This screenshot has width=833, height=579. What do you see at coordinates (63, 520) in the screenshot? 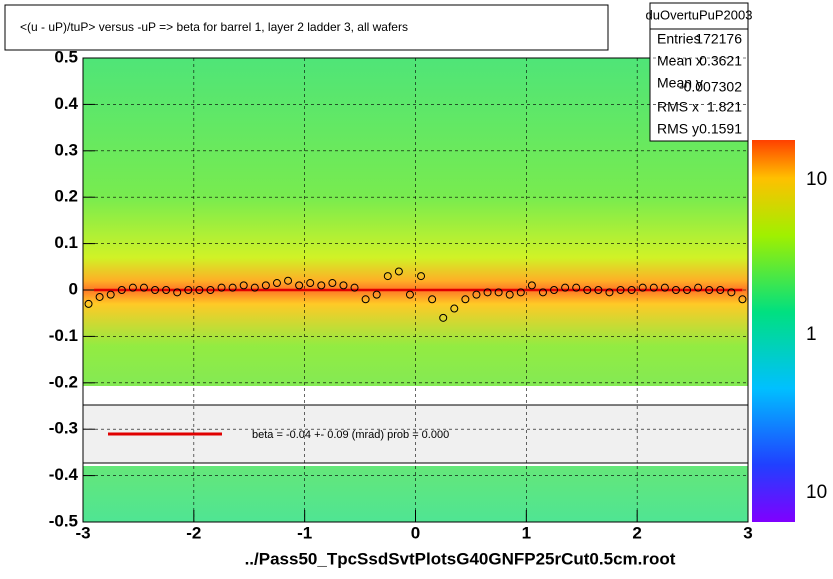
I see `y-tick-label: -0.5` at bounding box center [63, 520].